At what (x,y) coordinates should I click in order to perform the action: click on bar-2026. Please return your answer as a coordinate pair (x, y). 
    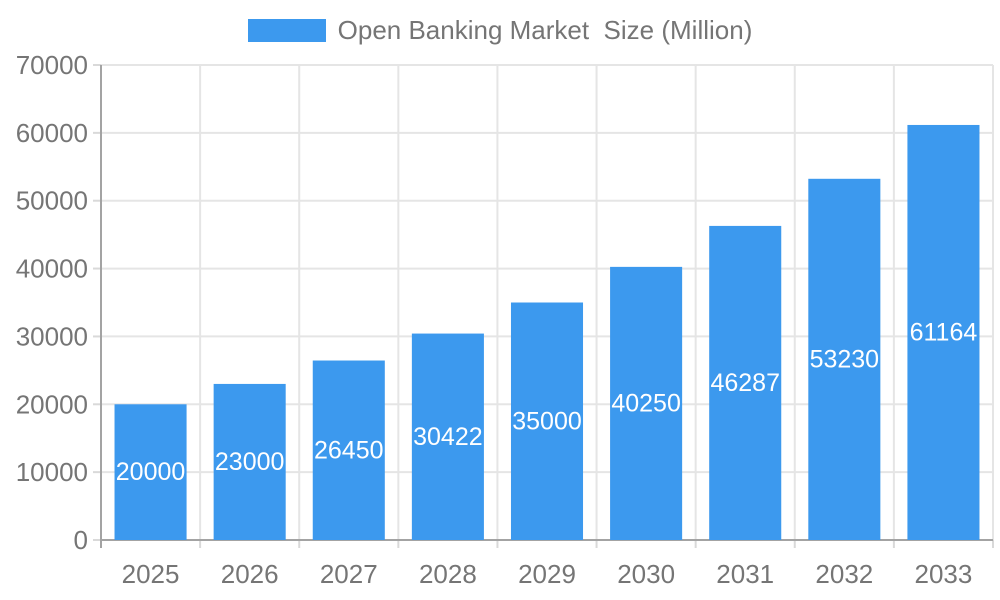
    Looking at the image, I should click on (249, 461).